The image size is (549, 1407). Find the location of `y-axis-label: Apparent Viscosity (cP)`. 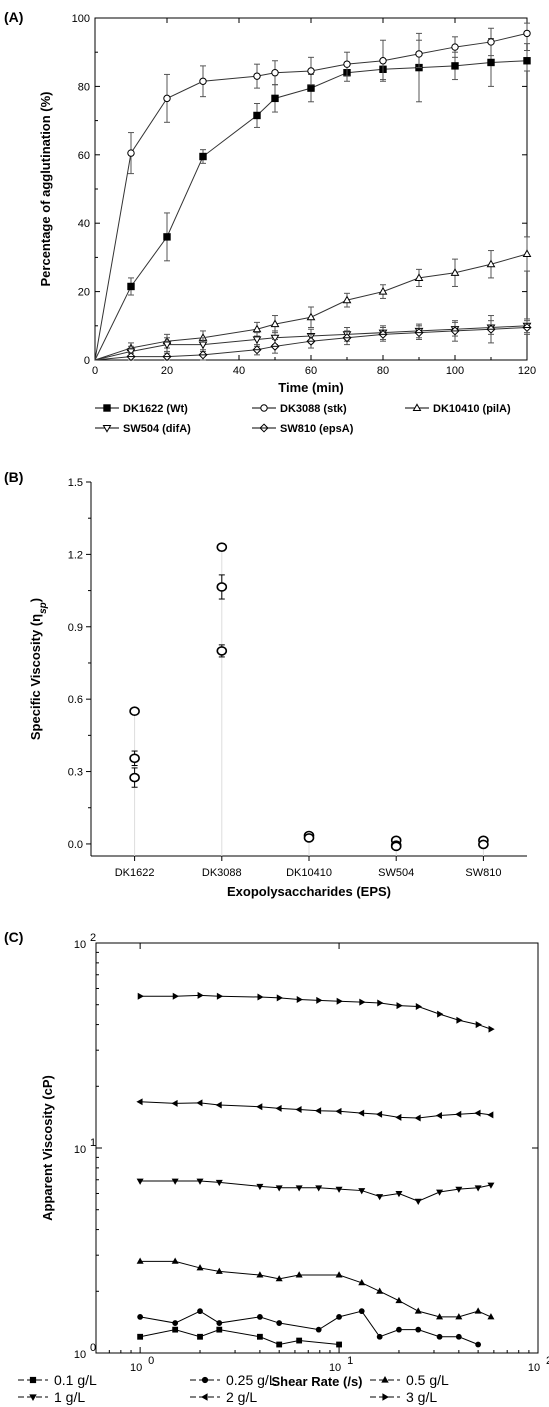

y-axis-label: Apparent Viscosity (cP) is located at coordinates (47, 1148).